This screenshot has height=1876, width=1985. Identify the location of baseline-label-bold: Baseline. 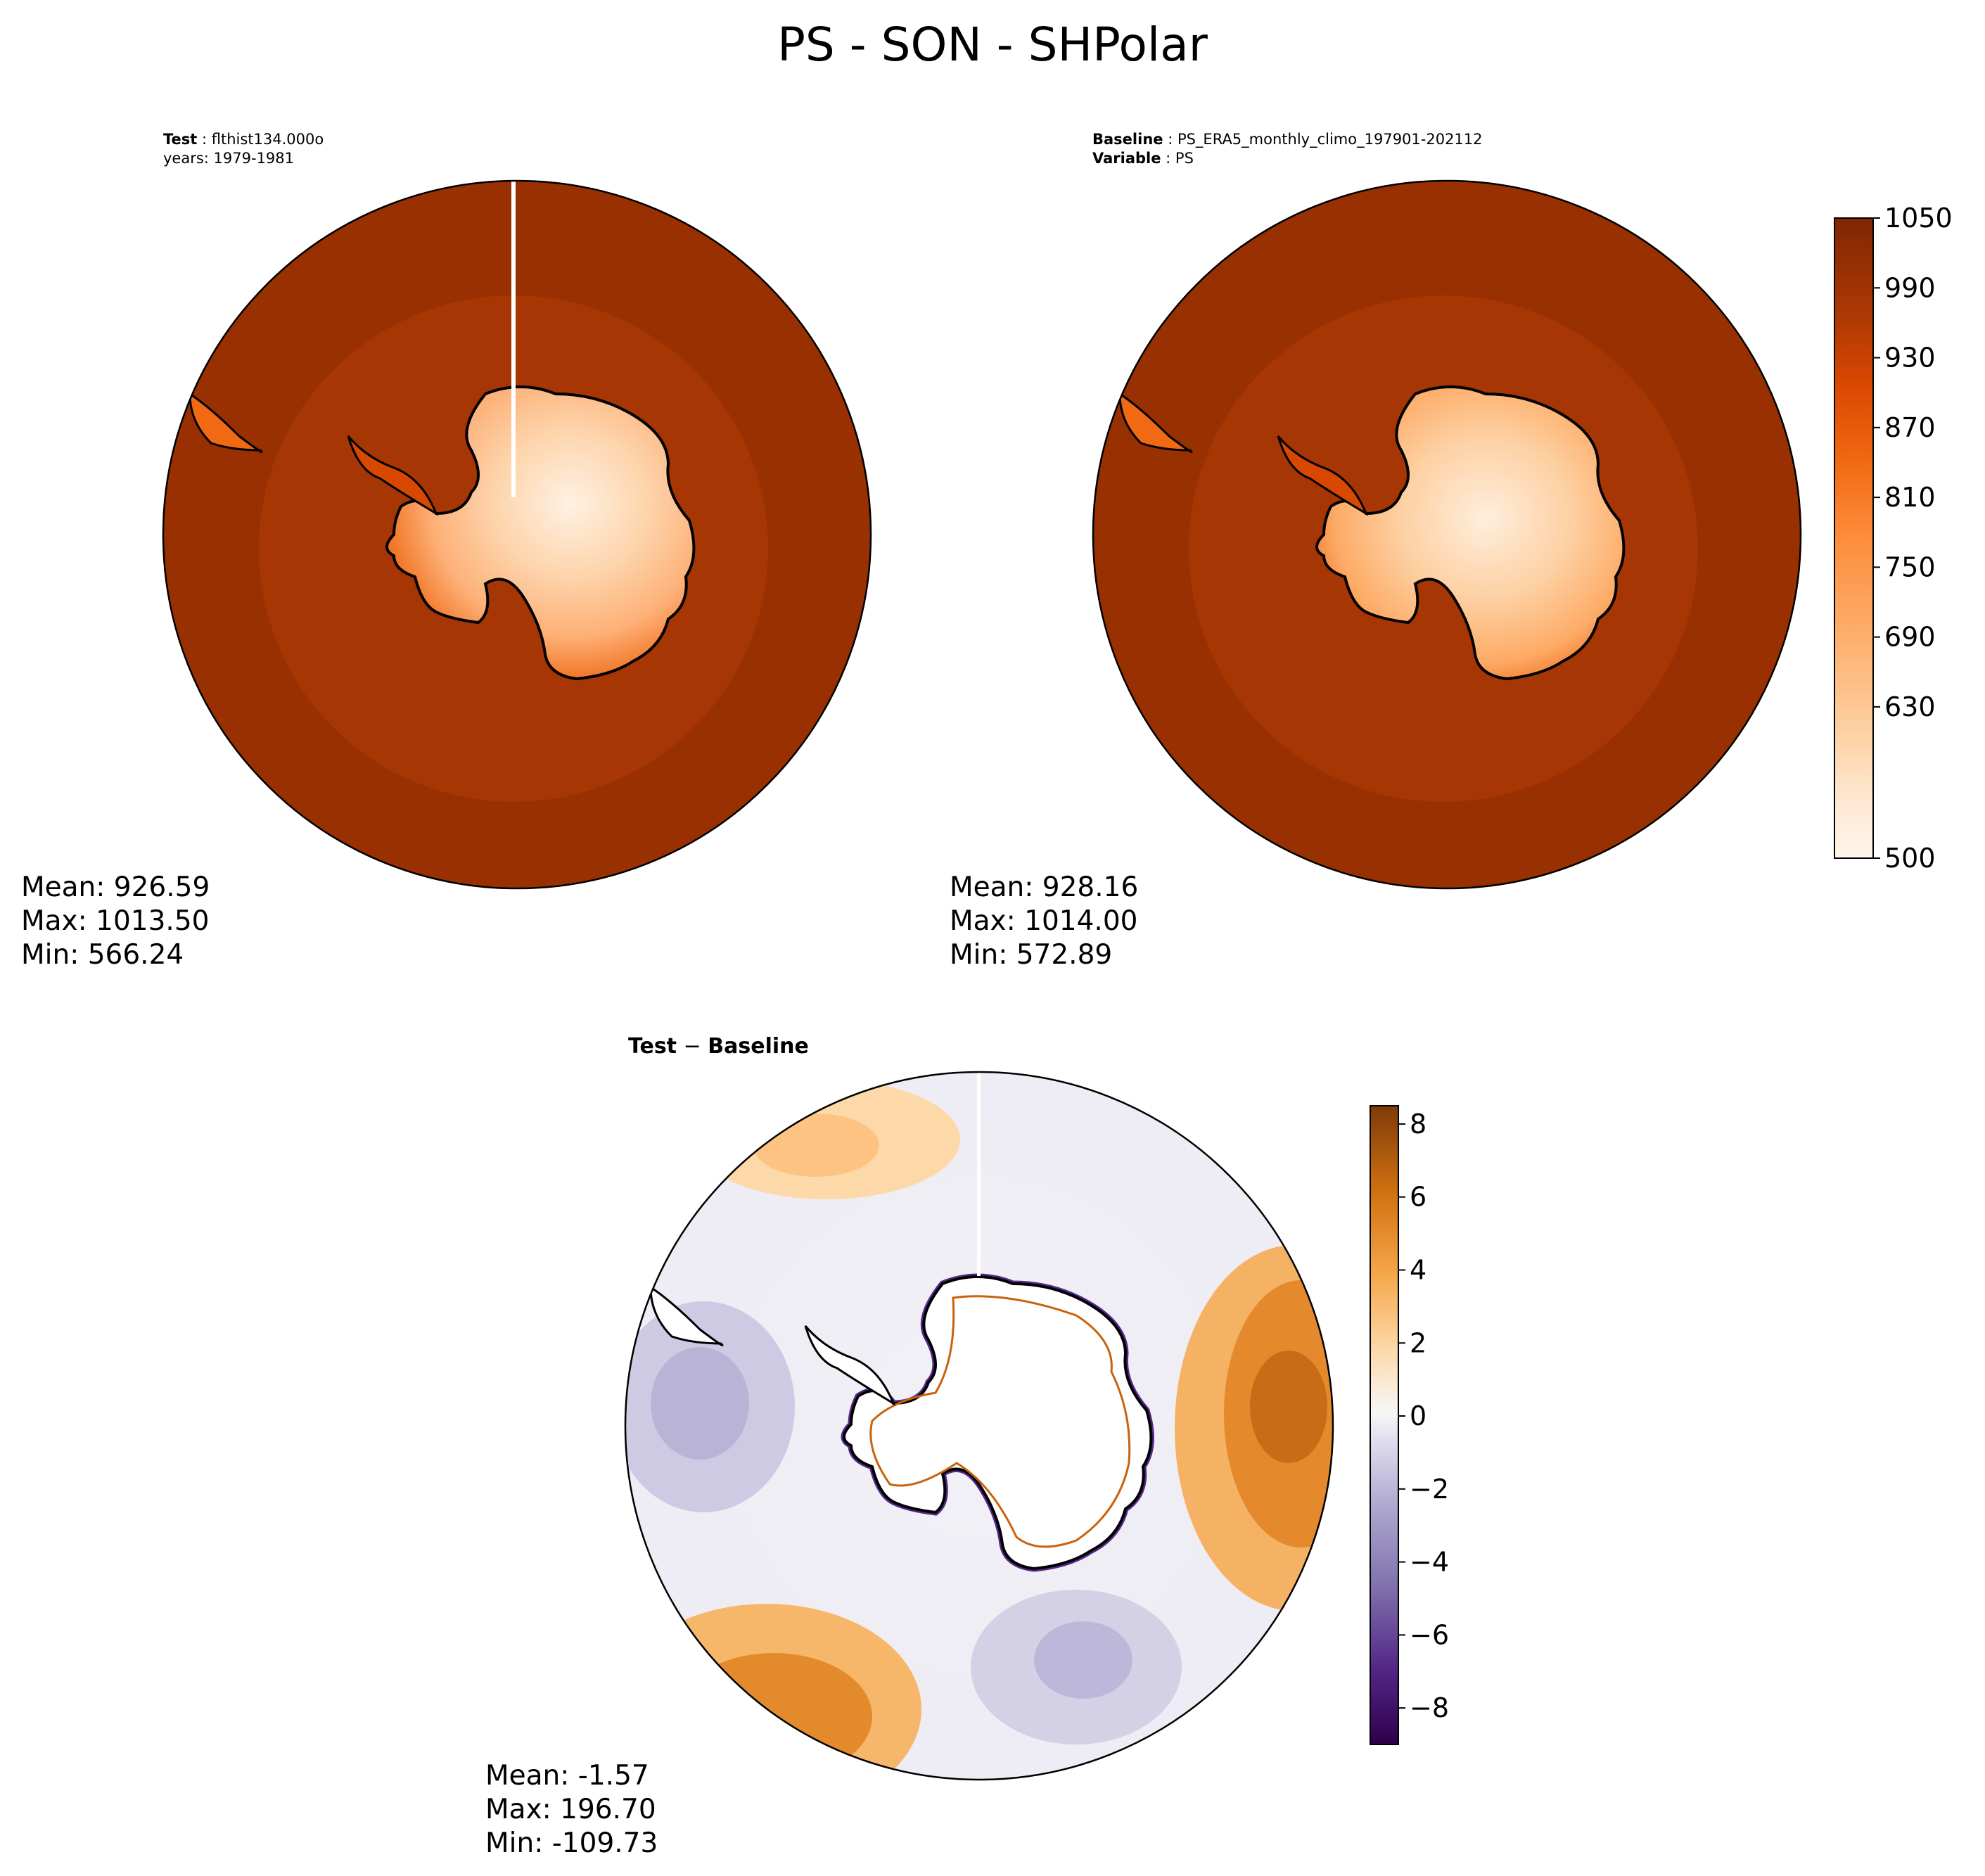
(1128, 139).